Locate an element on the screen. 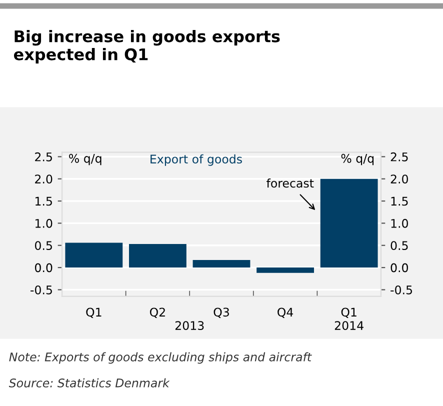  text: Note: Exports of goods excluding ships and aircraft is located at coordinates (160, 358).